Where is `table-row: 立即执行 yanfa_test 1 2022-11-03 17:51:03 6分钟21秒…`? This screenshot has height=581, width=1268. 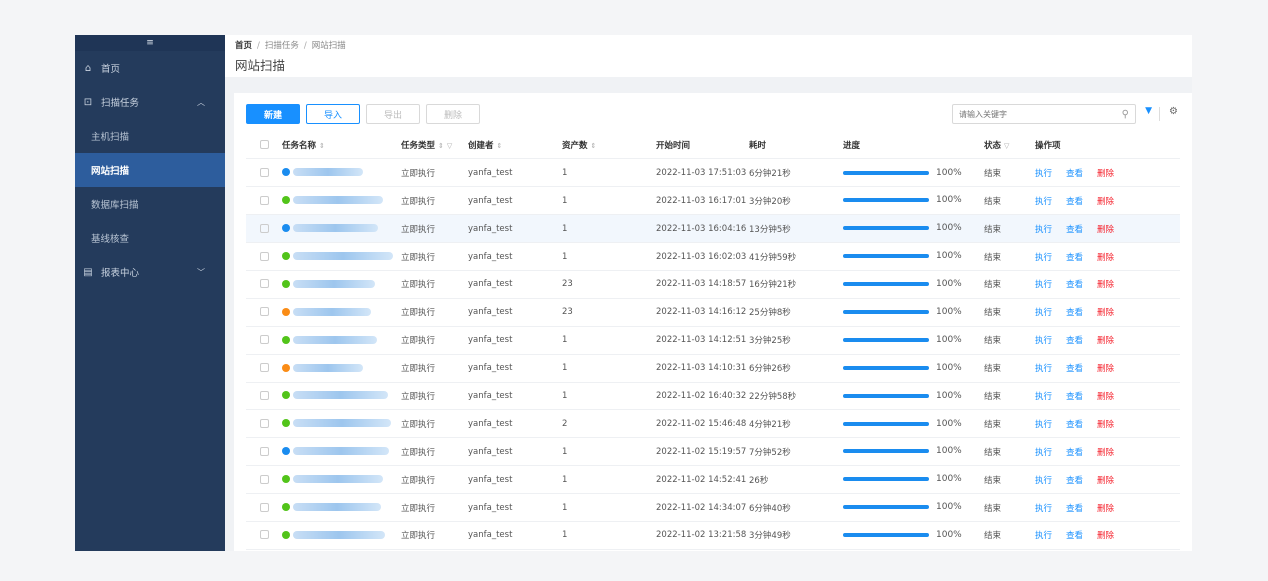 table-row: 立即执行 yanfa_test 1 2022-11-03 17:51:03 6分钟21秒… is located at coordinates (713, 173).